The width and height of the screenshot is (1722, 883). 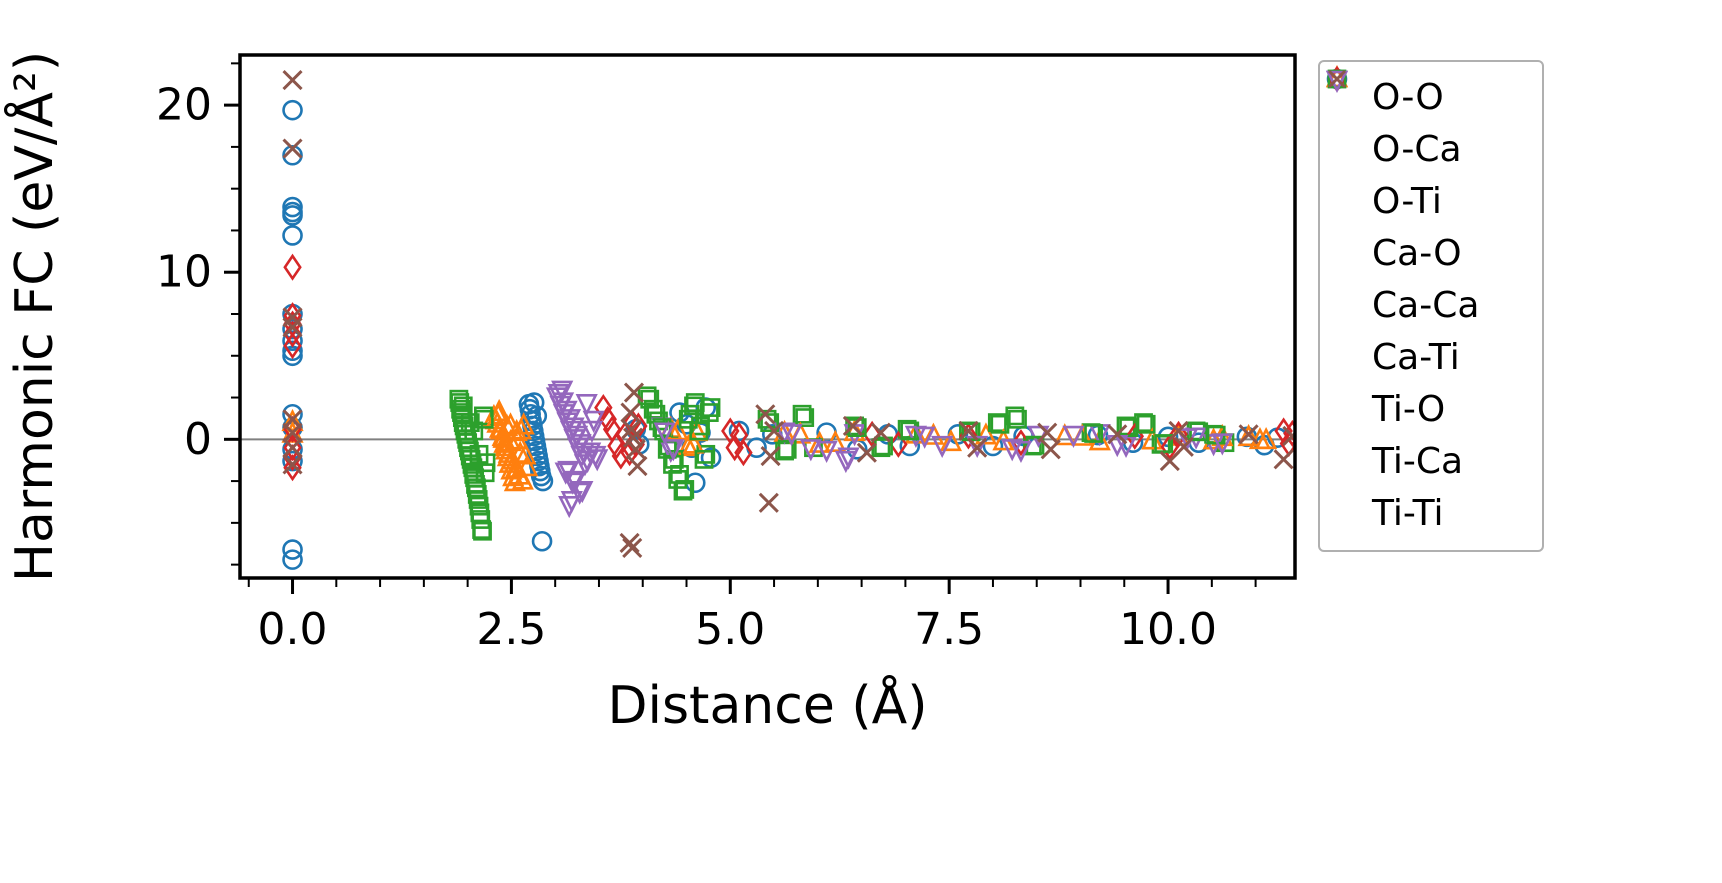 I want to click on legend-item-Ti-Ca: Ti-Ca, so click(x=1429, y=279).